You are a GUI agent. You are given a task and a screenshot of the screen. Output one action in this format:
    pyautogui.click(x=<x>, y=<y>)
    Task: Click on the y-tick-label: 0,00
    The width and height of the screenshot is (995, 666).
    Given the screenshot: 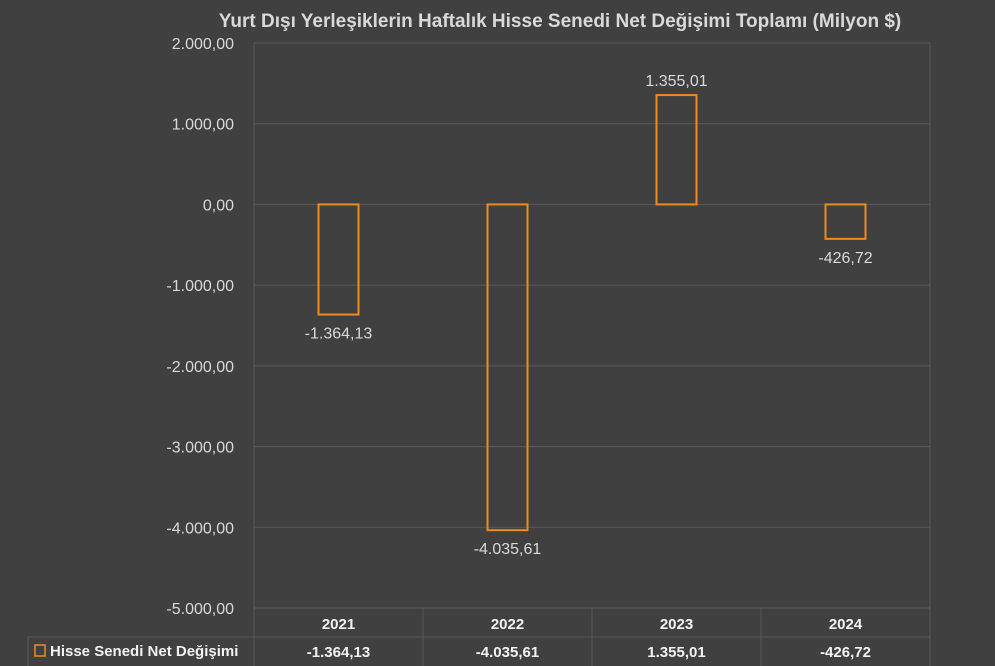 What is the action you would take?
    pyautogui.click(x=218, y=205)
    